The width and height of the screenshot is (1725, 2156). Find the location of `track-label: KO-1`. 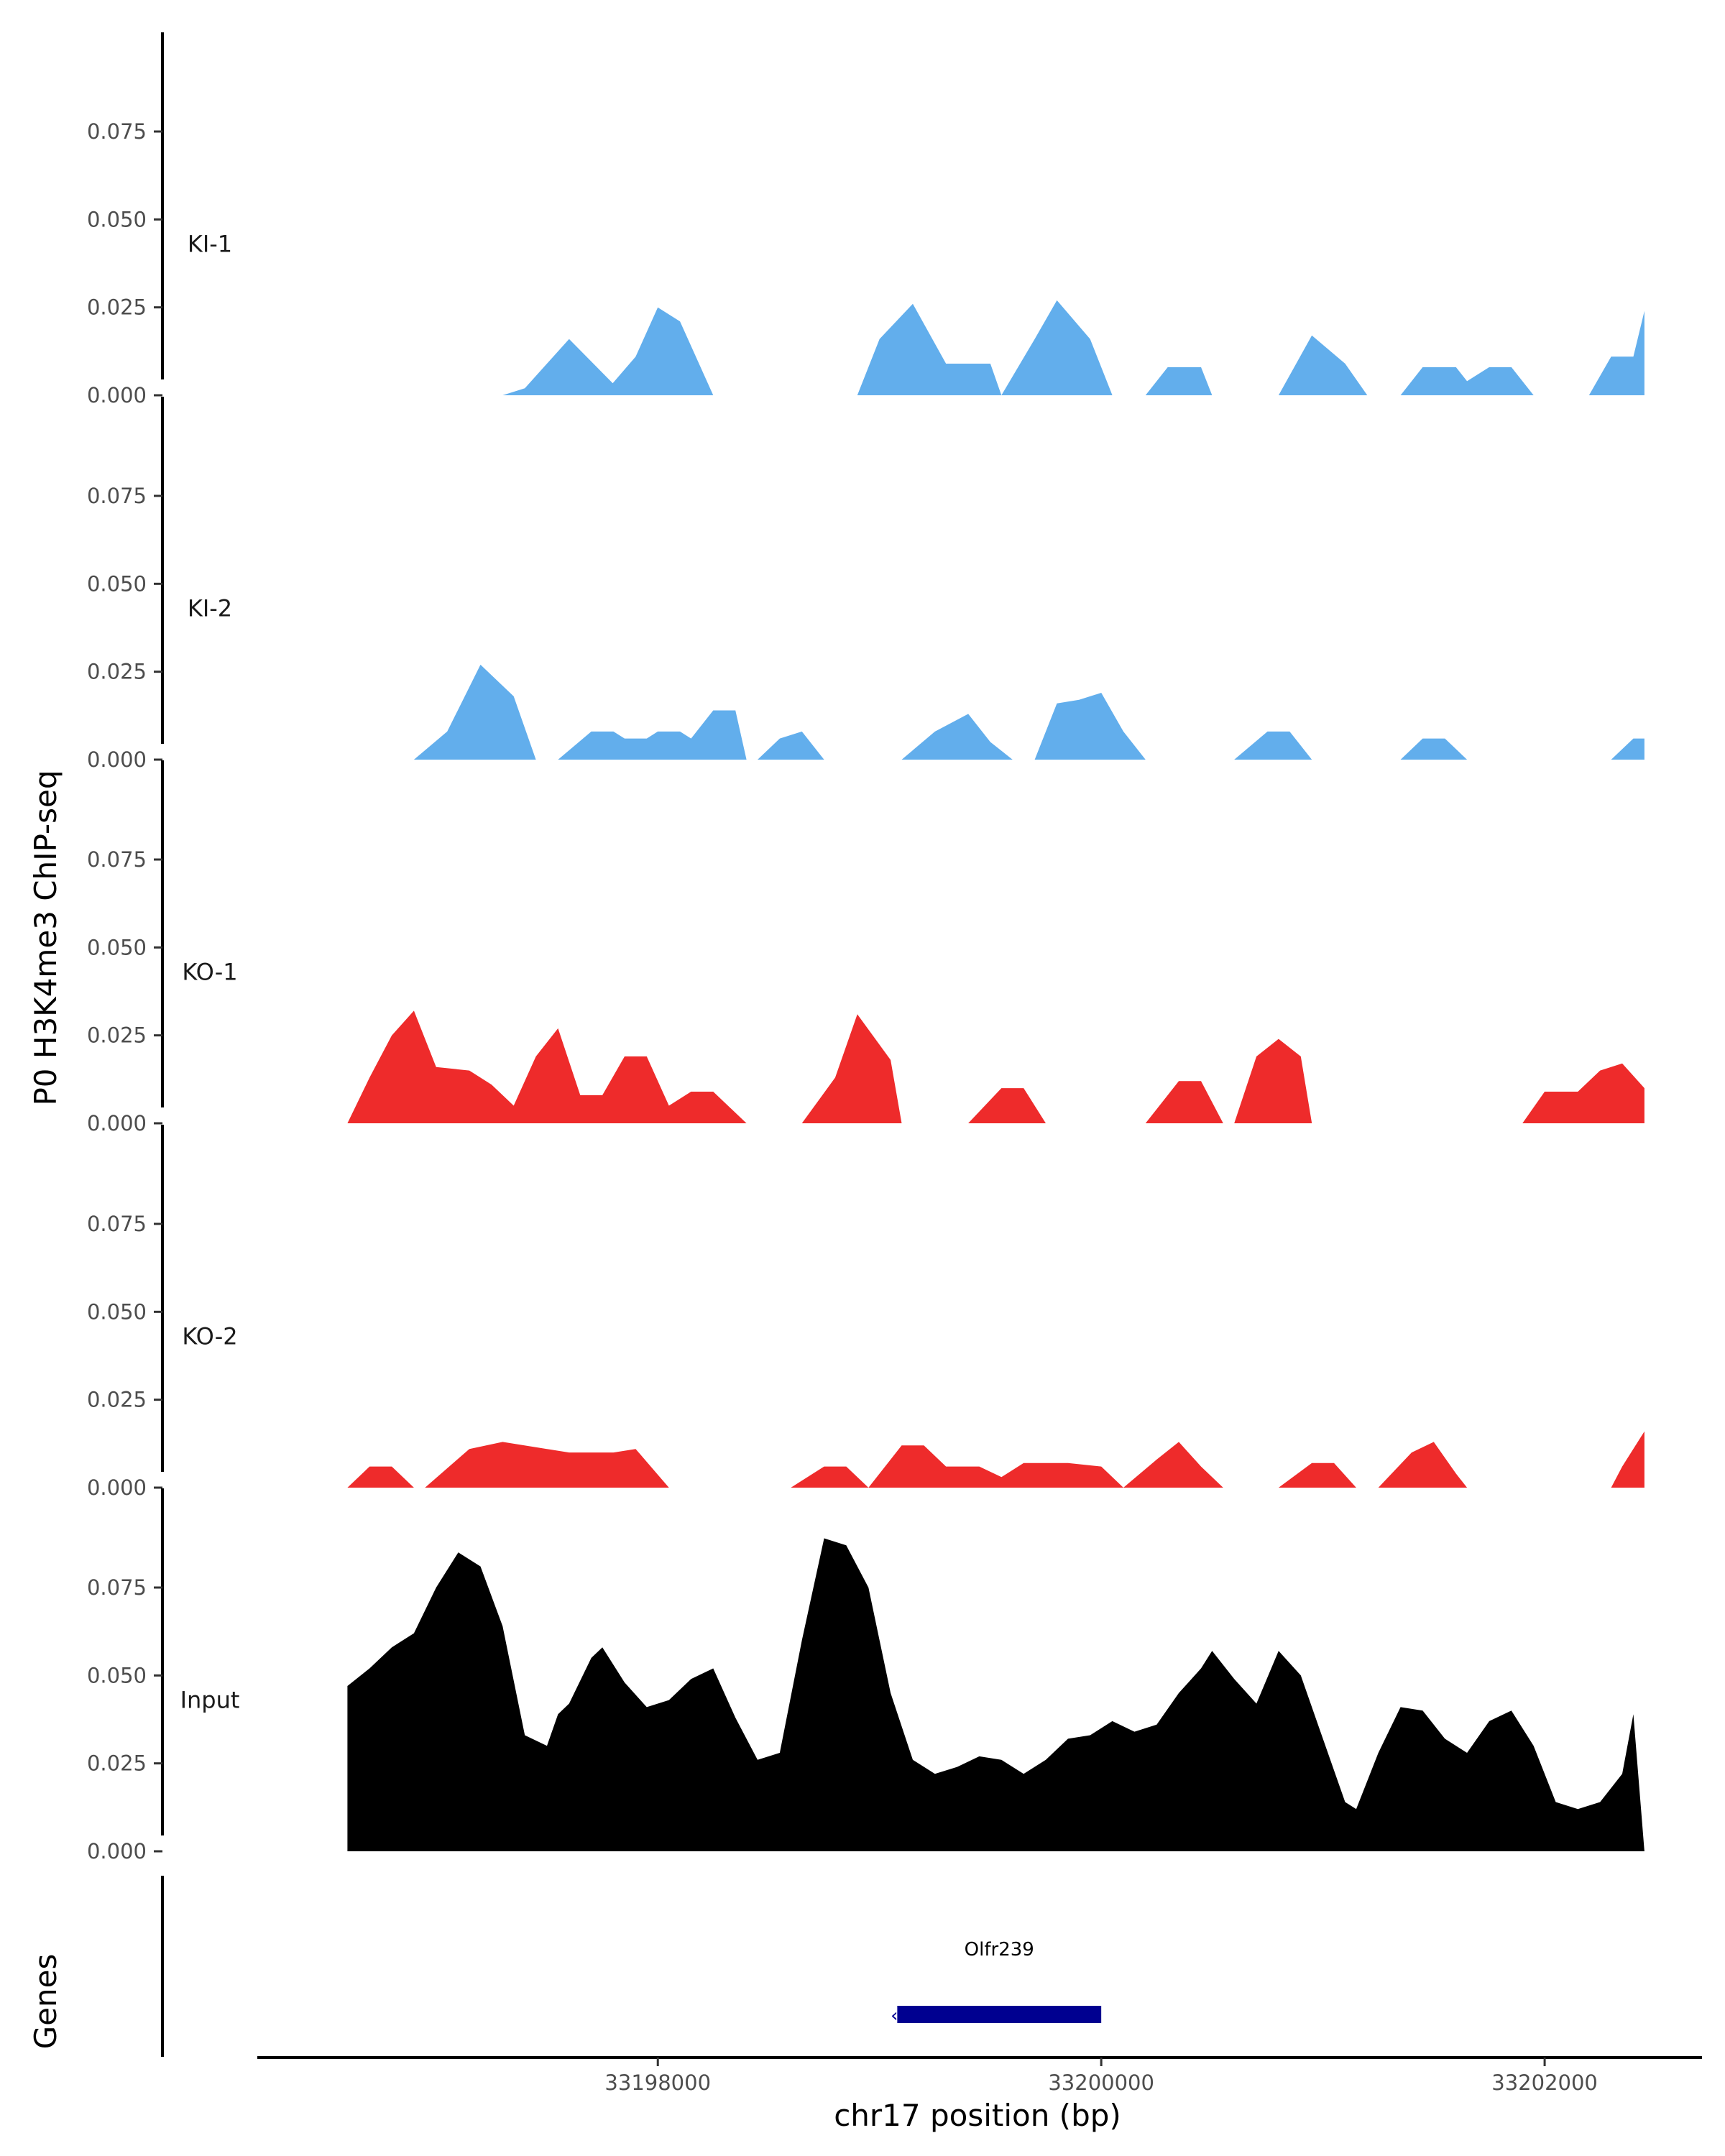

track-label: KO-1 is located at coordinates (209, 973).